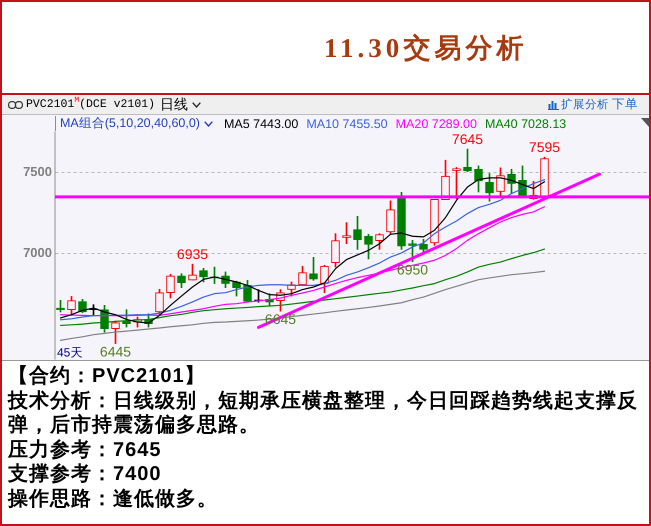 Image resolution: width=651 pixels, height=526 pixels. What do you see at coordinates (426, 48) in the screenshot?
I see `chart-title: 11.30交易分析` at bounding box center [426, 48].